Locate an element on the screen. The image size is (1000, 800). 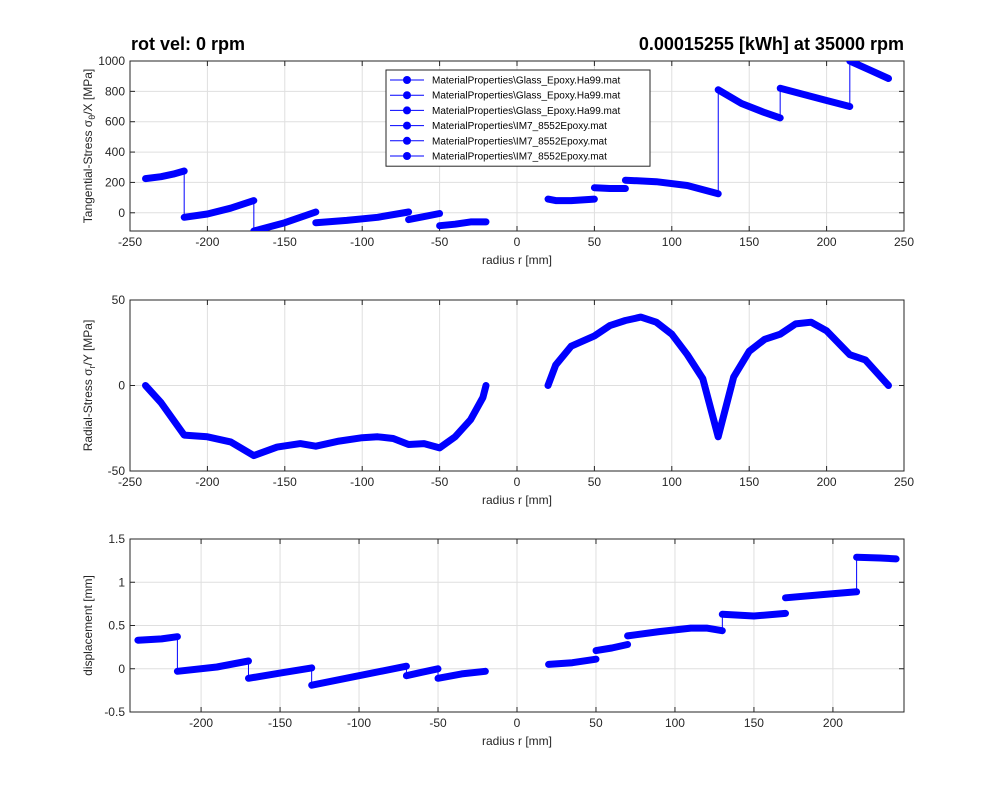
y-tick-label: 0.5 is located at coordinates (116, 626).